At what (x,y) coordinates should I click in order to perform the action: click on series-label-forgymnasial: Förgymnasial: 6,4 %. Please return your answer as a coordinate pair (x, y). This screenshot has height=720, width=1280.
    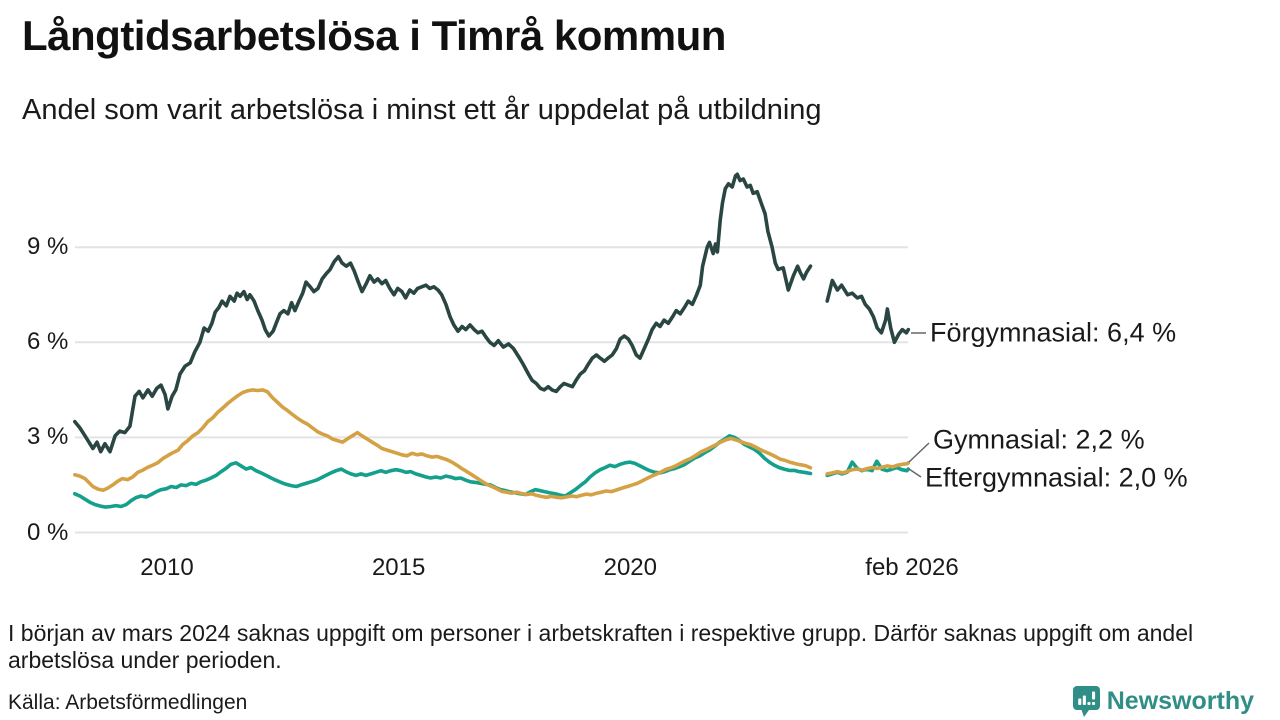
    Looking at the image, I should click on (1053, 332).